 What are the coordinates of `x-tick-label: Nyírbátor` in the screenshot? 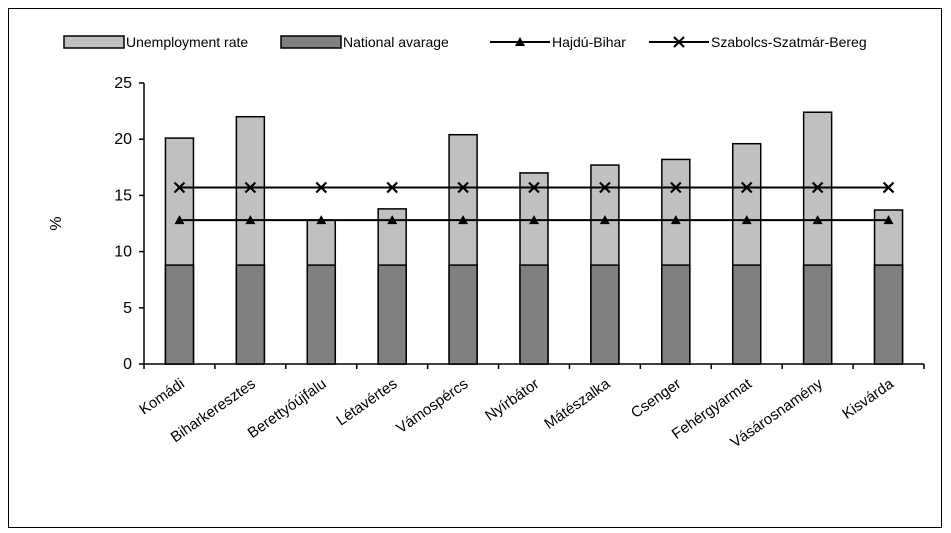 It's located at (512, 399).